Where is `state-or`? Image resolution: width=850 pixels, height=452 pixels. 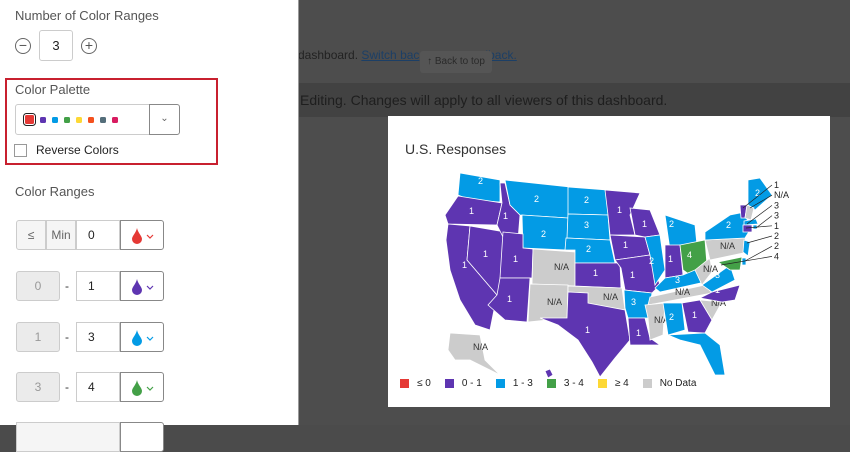
state-or is located at coordinates (473, 210).